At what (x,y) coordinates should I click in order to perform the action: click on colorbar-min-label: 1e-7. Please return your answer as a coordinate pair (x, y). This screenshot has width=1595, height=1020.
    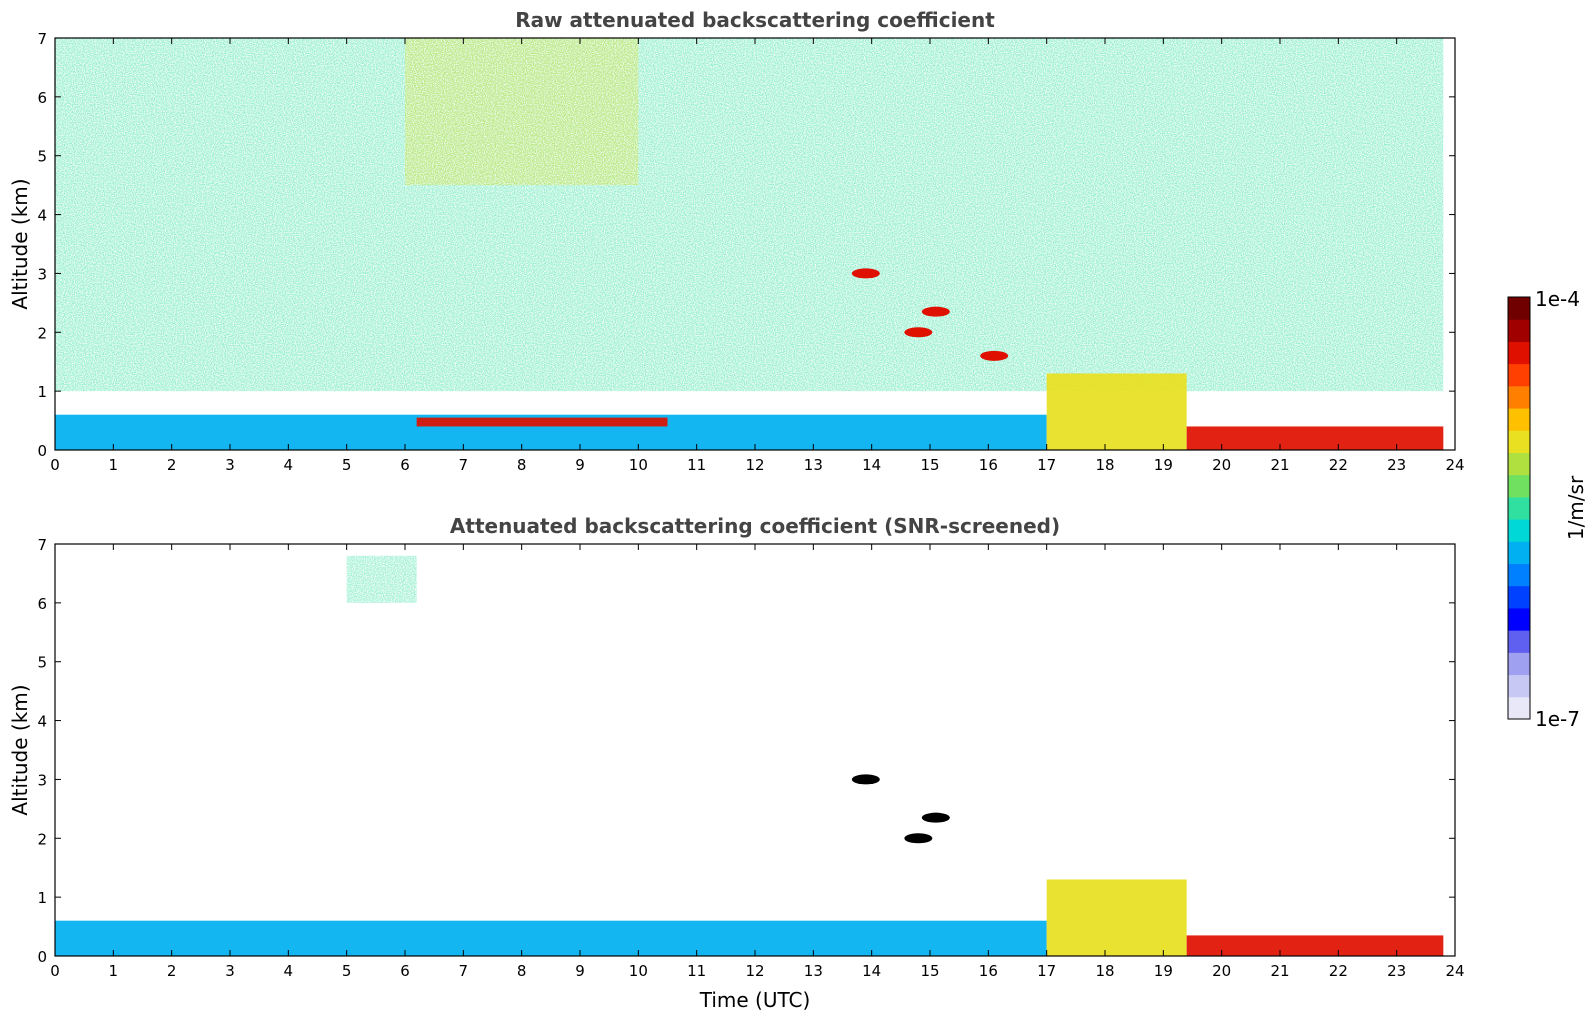
    Looking at the image, I should click on (1557, 719).